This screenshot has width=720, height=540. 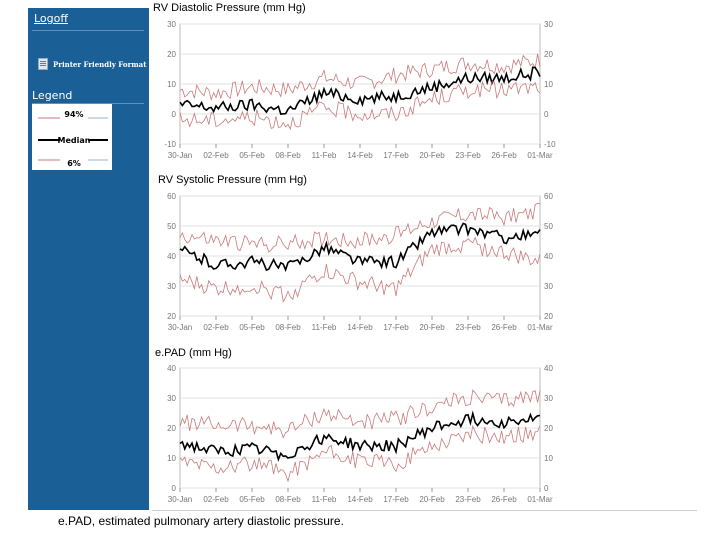 I want to click on legend-item-94: 94%, so click(x=73, y=114).